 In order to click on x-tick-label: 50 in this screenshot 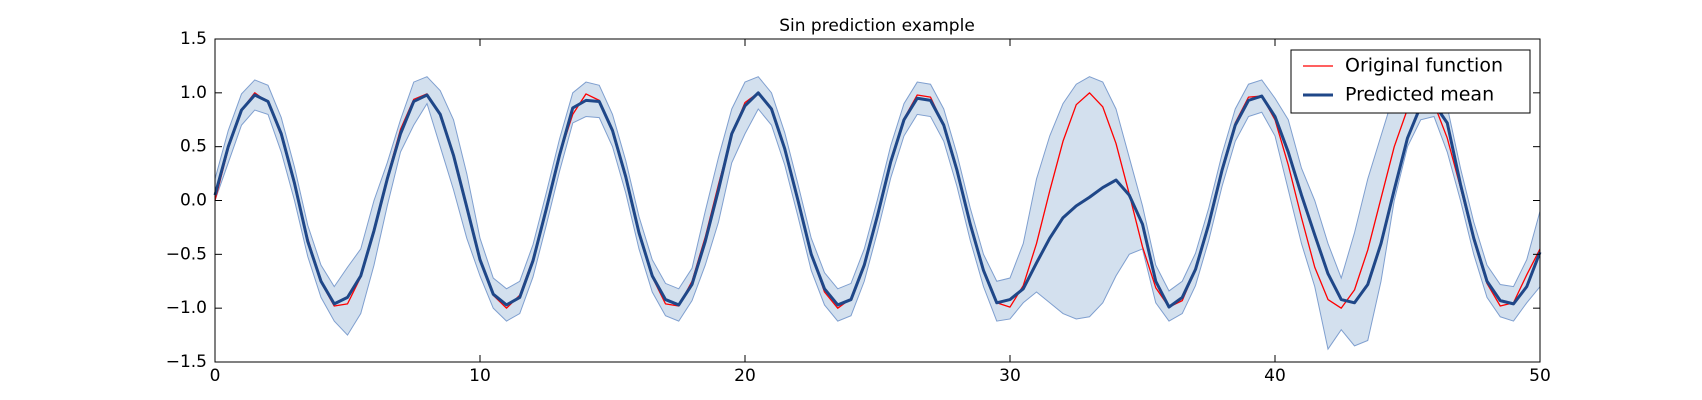, I will do `click(1540, 376)`.